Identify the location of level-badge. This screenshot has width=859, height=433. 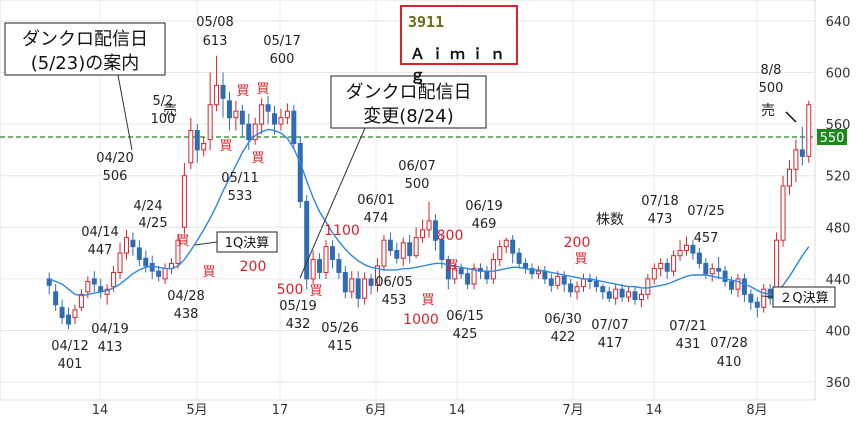
(832, 137).